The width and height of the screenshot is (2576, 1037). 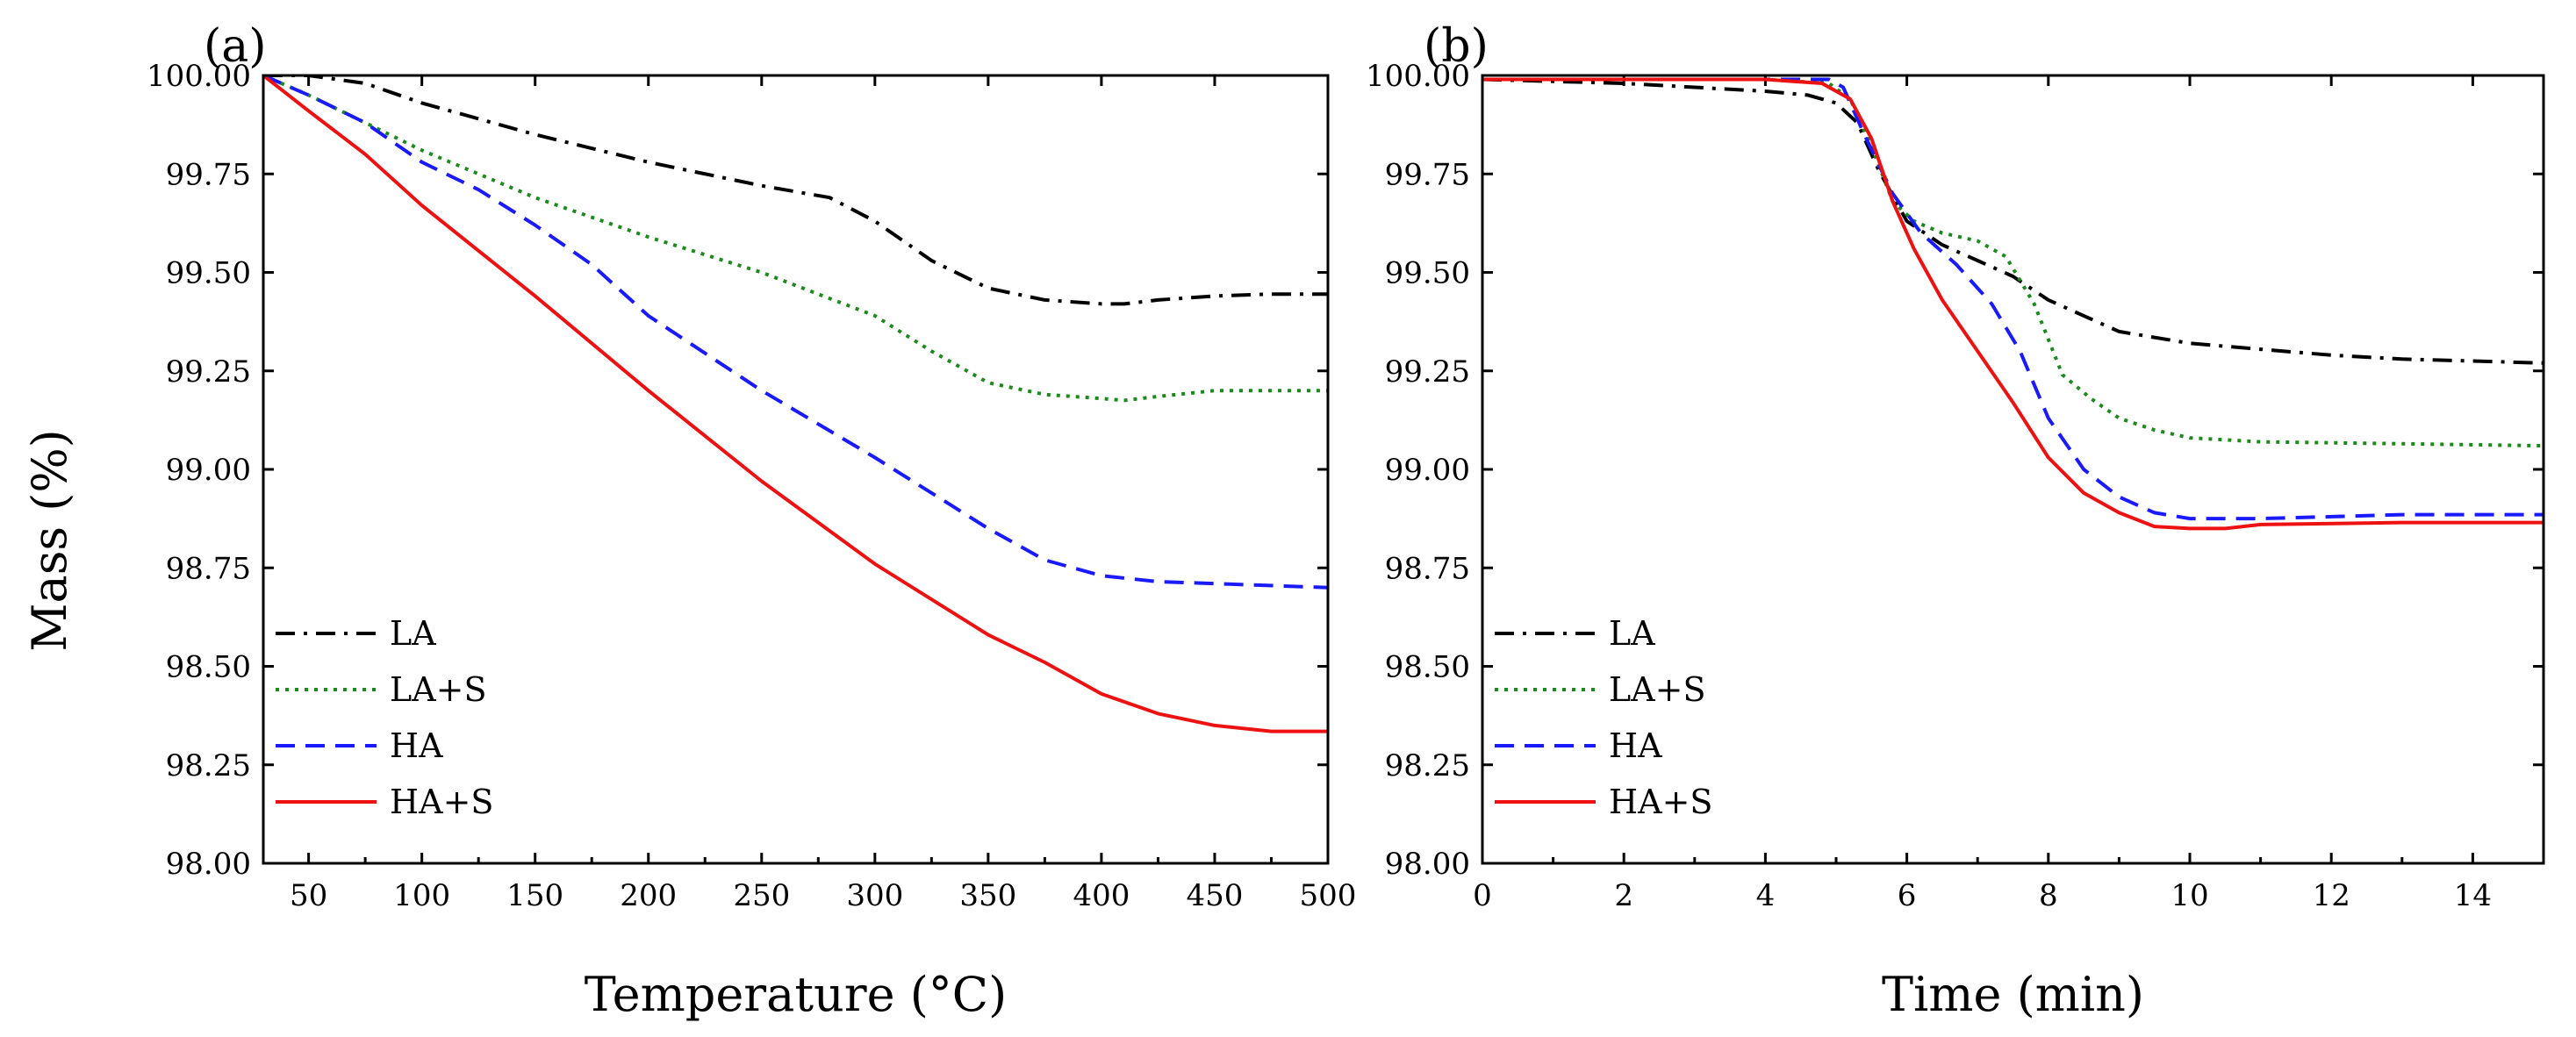 I want to click on x-tick-label: 4, so click(x=1766, y=895).